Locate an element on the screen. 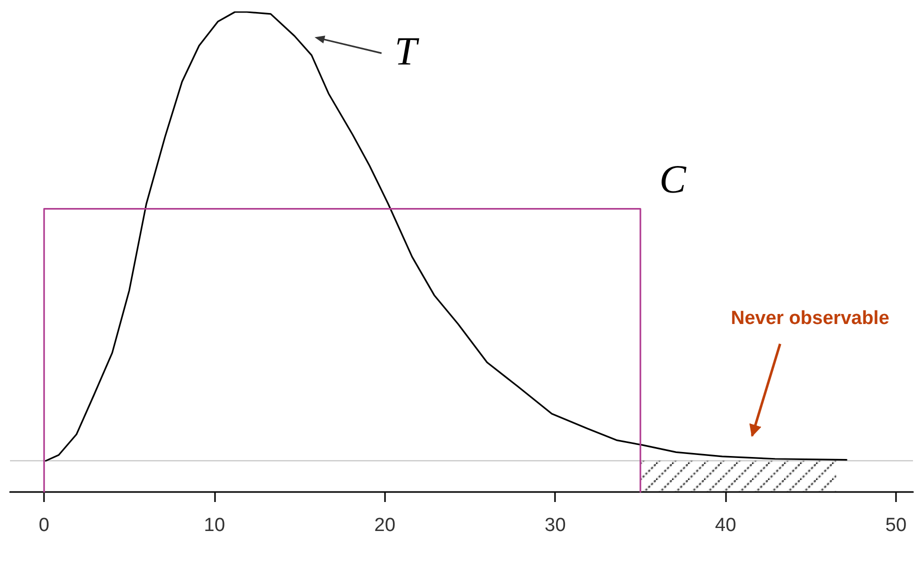 This screenshot has width=914, height=563. x-tick-label: 10 is located at coordinates (215, 525).